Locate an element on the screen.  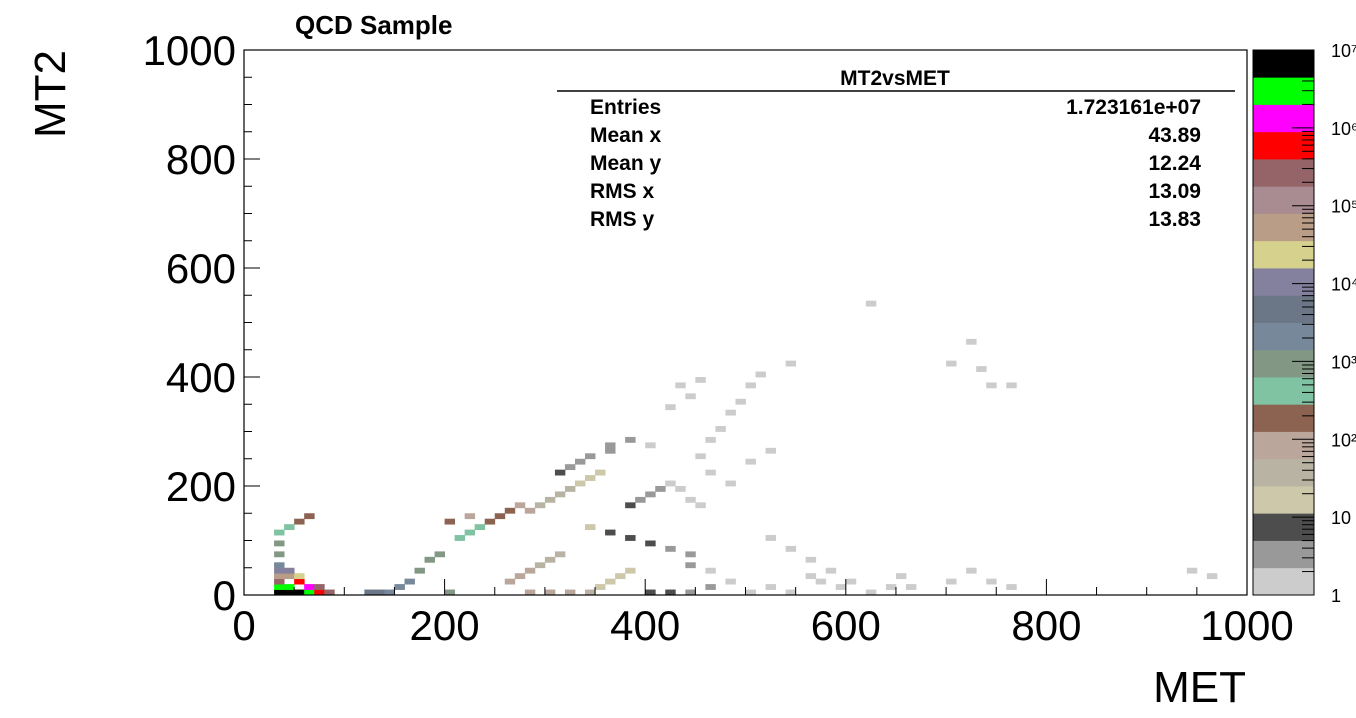
stats-row-value: 13.83 is located at coordinates (1174, 219).